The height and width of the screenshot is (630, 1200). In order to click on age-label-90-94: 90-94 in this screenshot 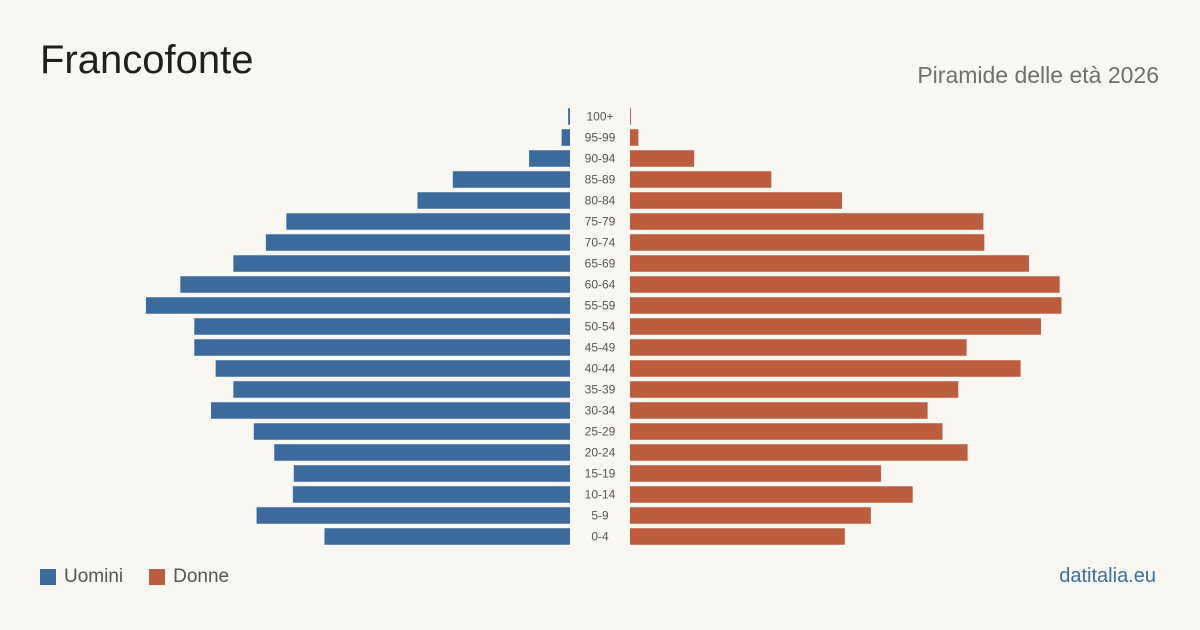, I will do `click(600, 159)`.